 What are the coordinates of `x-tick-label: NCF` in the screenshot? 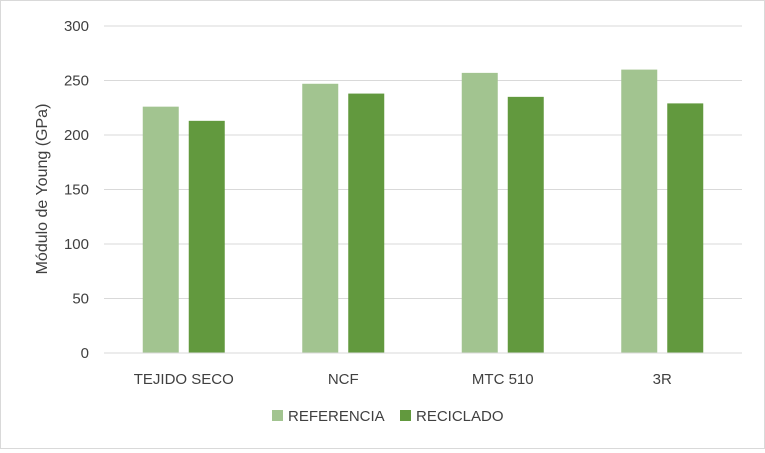 It's located at (343, 379).